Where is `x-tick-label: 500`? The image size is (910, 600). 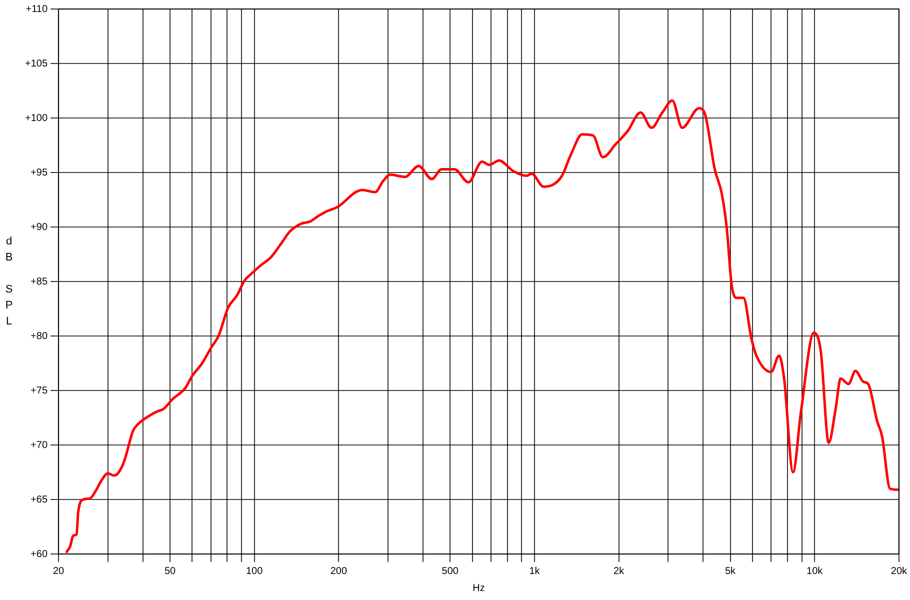 x-tick-label: 500 is located at coordinates (450, 571).